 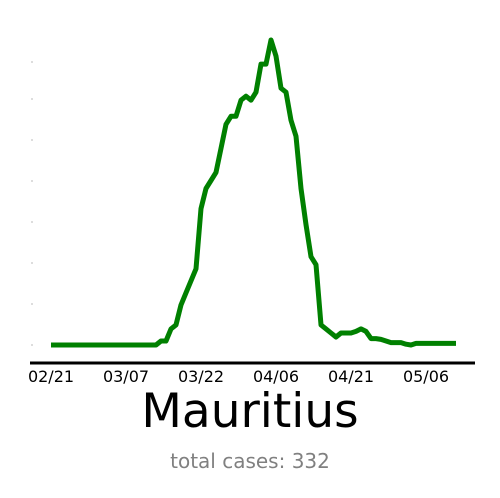 What do you see at coordinates (51, 376) in the screenshot?
I see `x-tick-label: 02/21` at bounding box center [51, 376].